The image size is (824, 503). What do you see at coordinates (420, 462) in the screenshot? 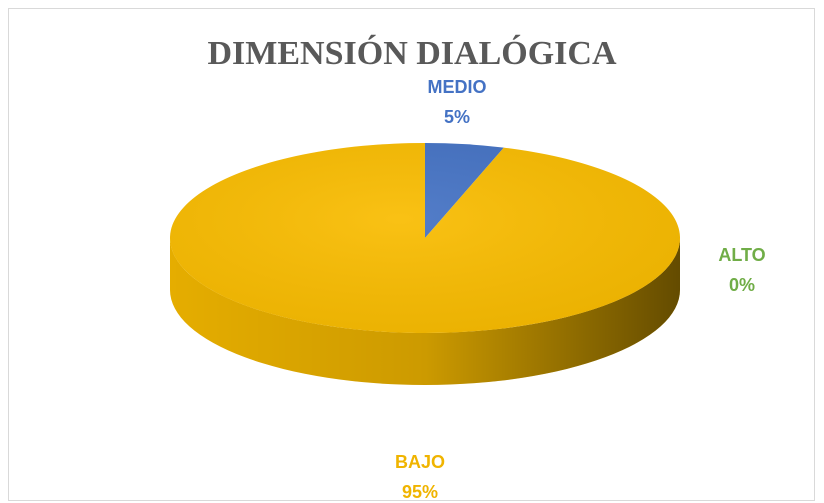
I see `category-label: BAJO` at bounding box center [420, 462].